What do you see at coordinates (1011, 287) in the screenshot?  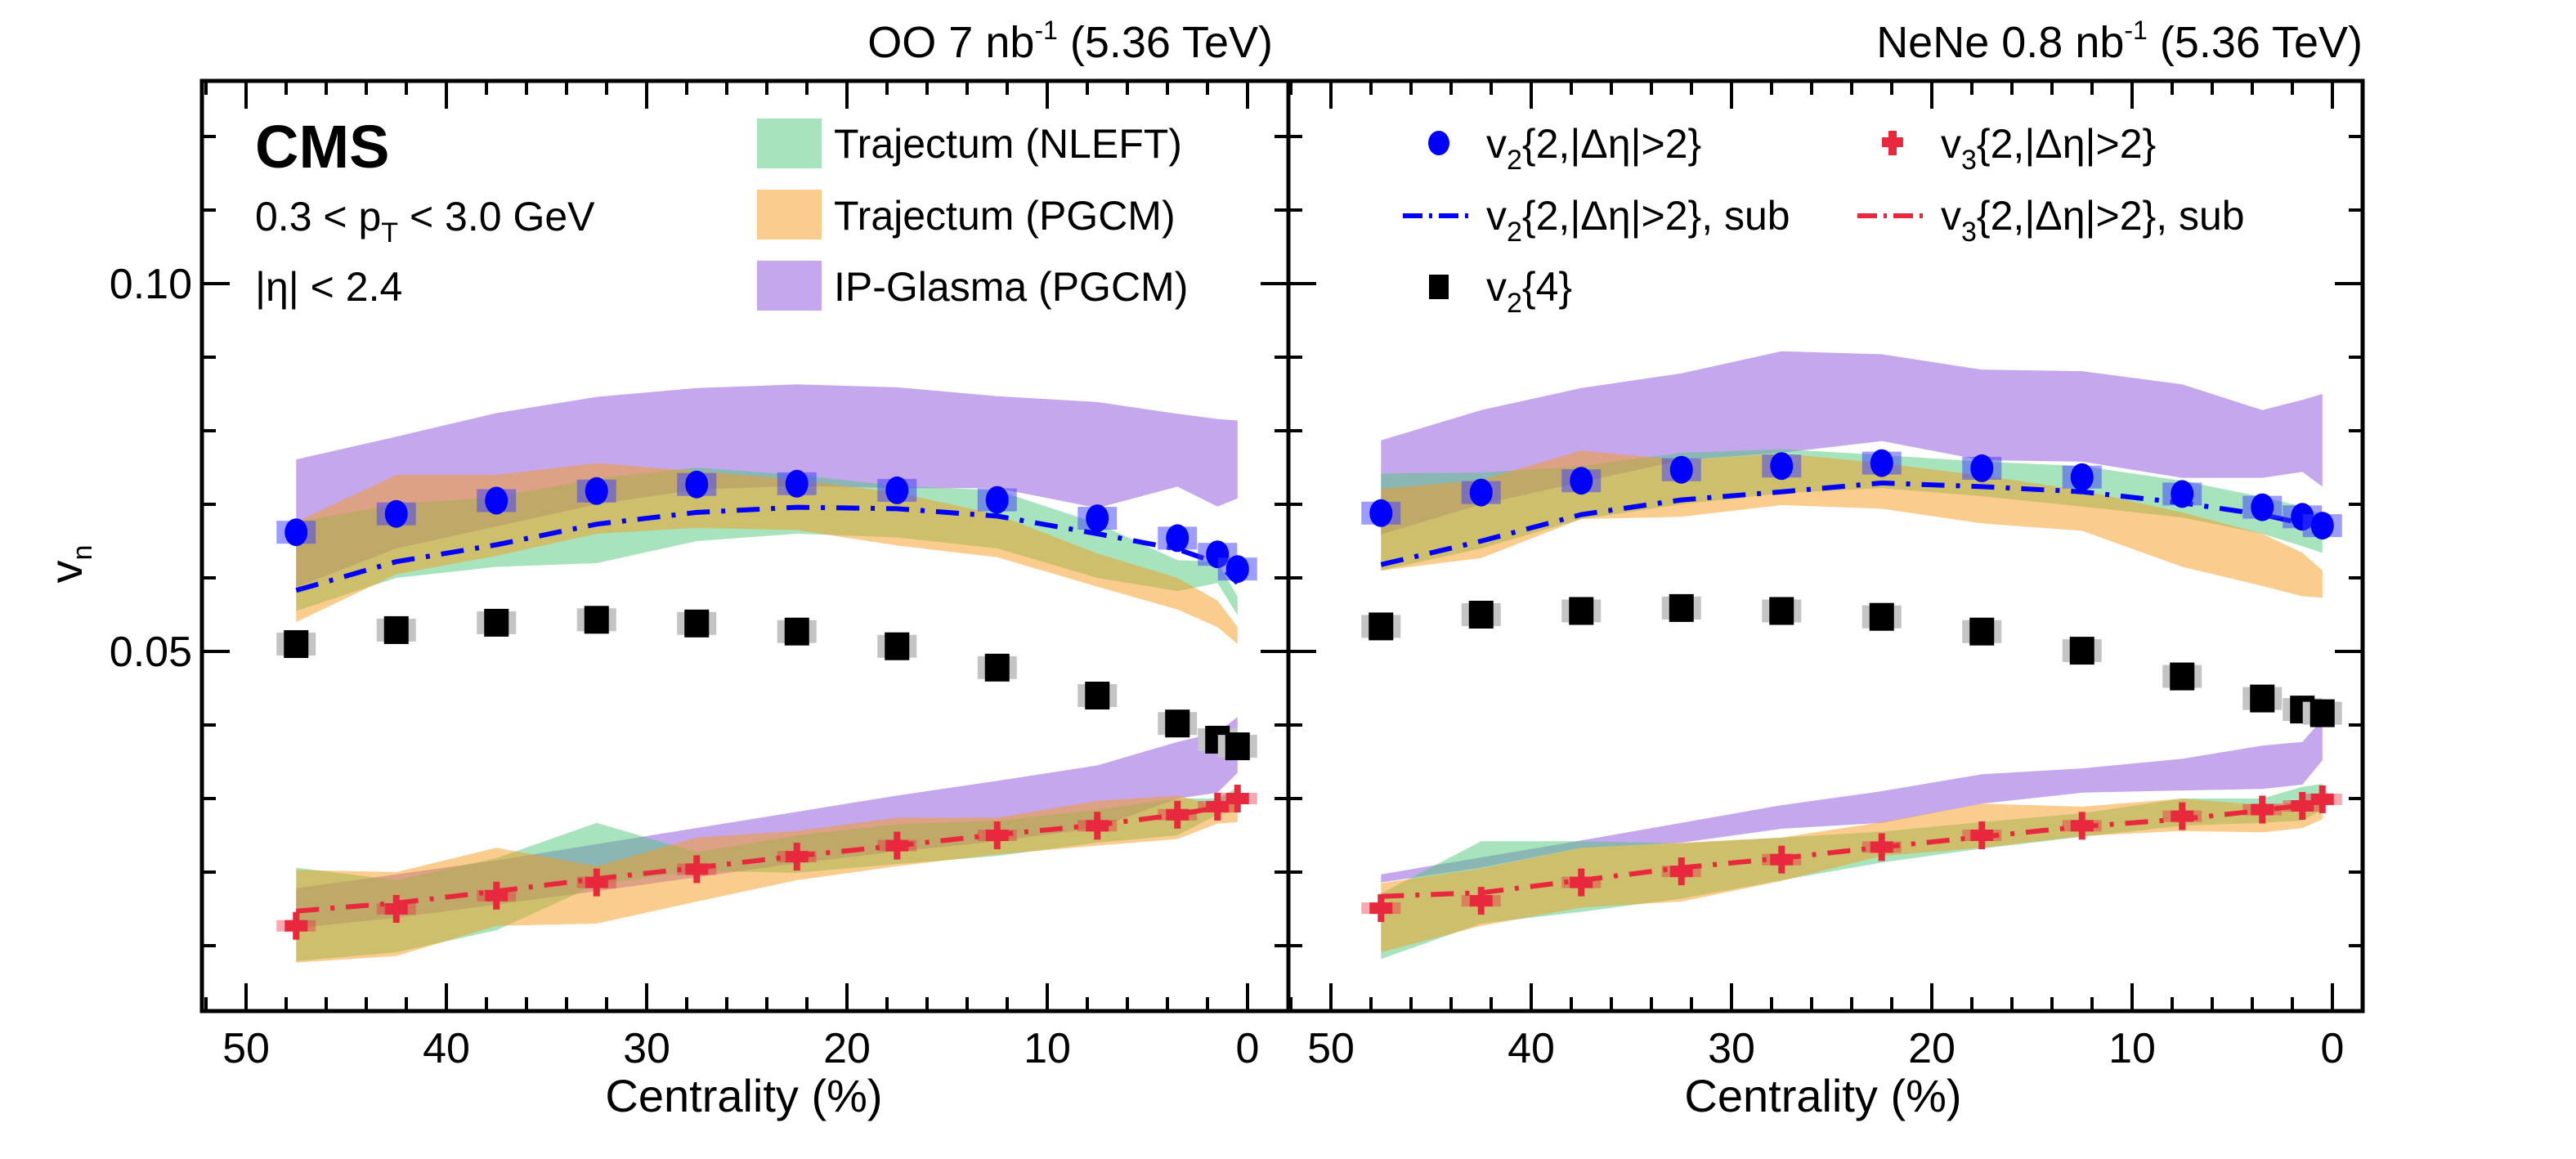 I see `legend-label-ipglasma: IP-Glasma (PGCM)` at bounding box center [1011, 287].